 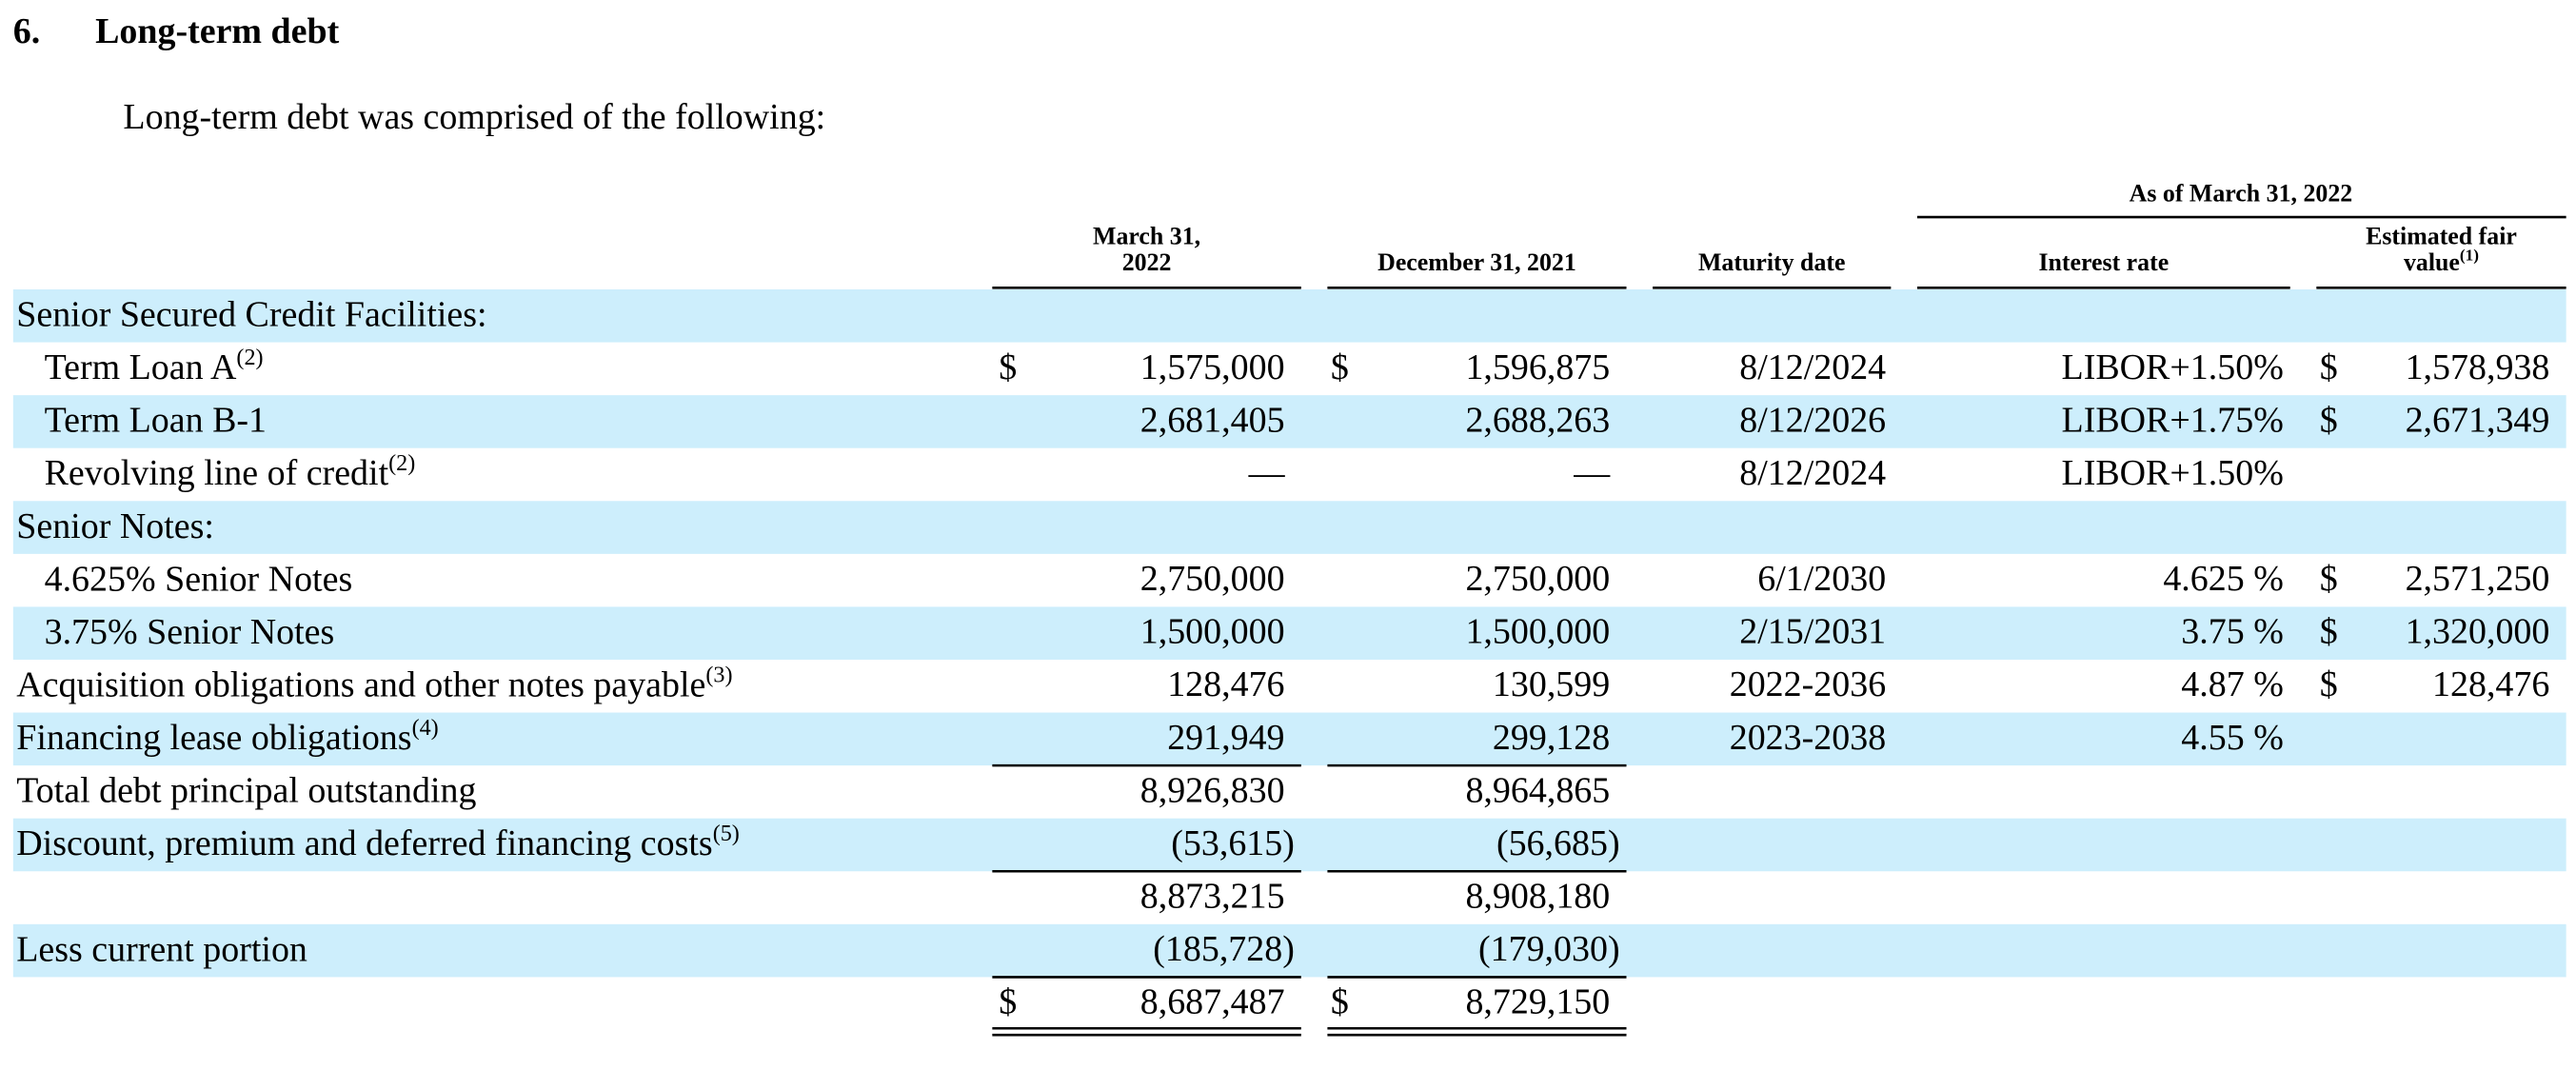 I want to click on group-header: As of March 31, 2022, so click(x=2241, y=194).